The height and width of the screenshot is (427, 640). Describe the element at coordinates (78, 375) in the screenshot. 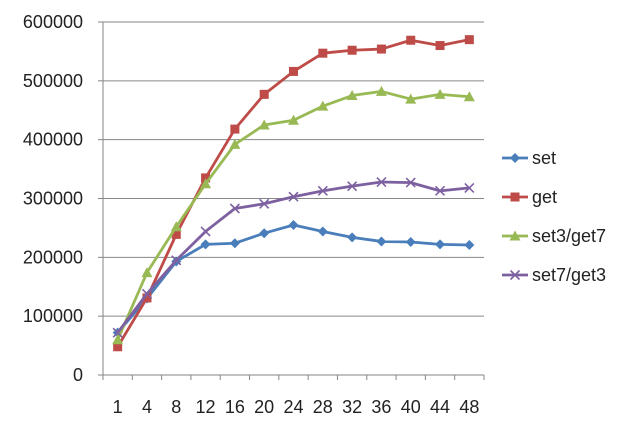

I see `y-tick-label: 0` at that location.